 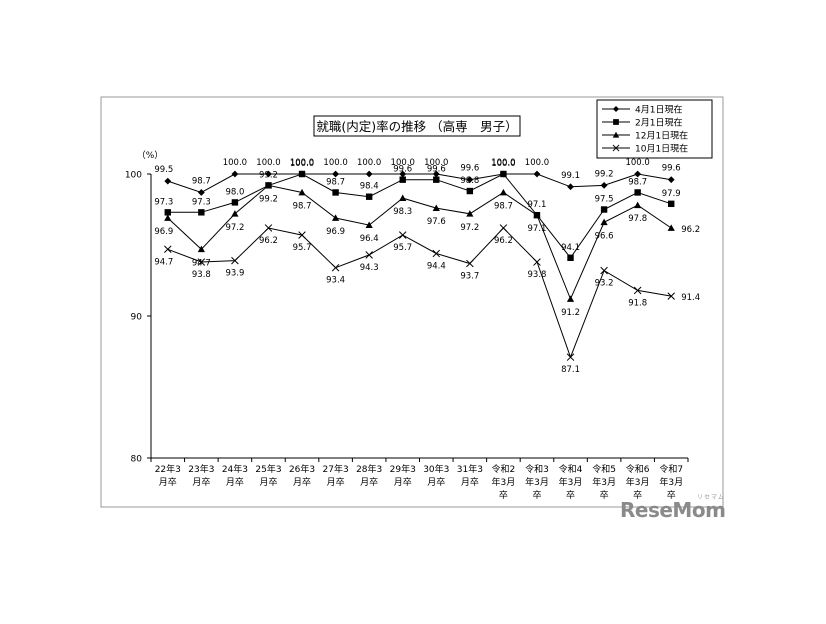 I want to click on data-label-series-1: 99.1, so click(x=570, y=176).